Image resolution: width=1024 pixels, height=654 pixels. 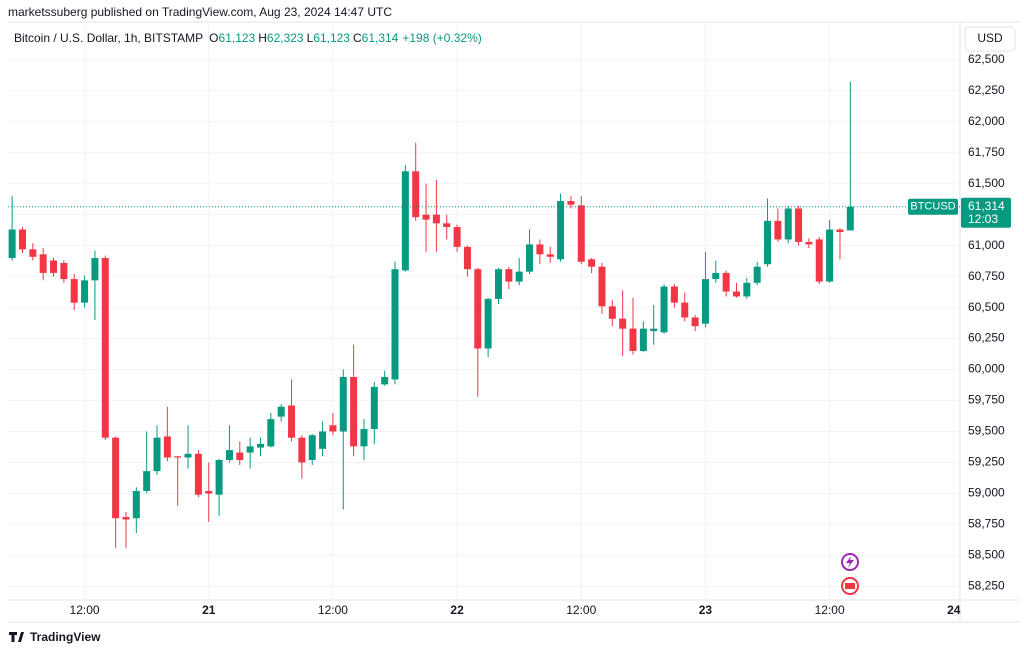 I want to click on symbol: BTCUSD, so click(x=932, y=207).